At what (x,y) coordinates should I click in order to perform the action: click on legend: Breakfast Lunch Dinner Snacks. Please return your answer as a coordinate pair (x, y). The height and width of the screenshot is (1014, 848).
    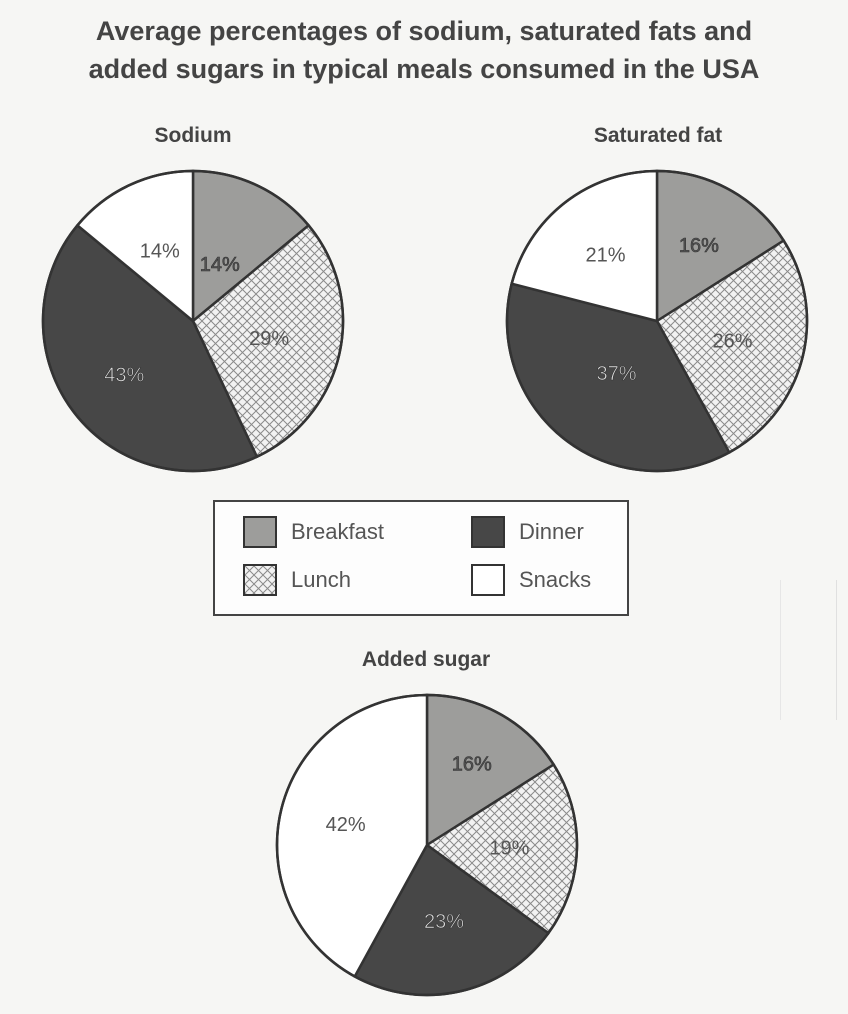
    Looking at the image, I should click on (421, 558).